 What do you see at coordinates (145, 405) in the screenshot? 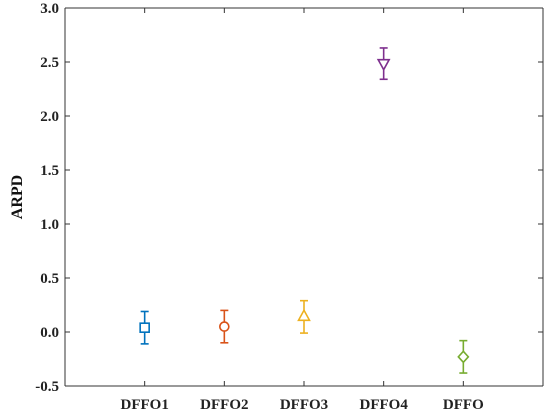
I see `x-tick-label: DFFO1` at bounding box center [145, 405].